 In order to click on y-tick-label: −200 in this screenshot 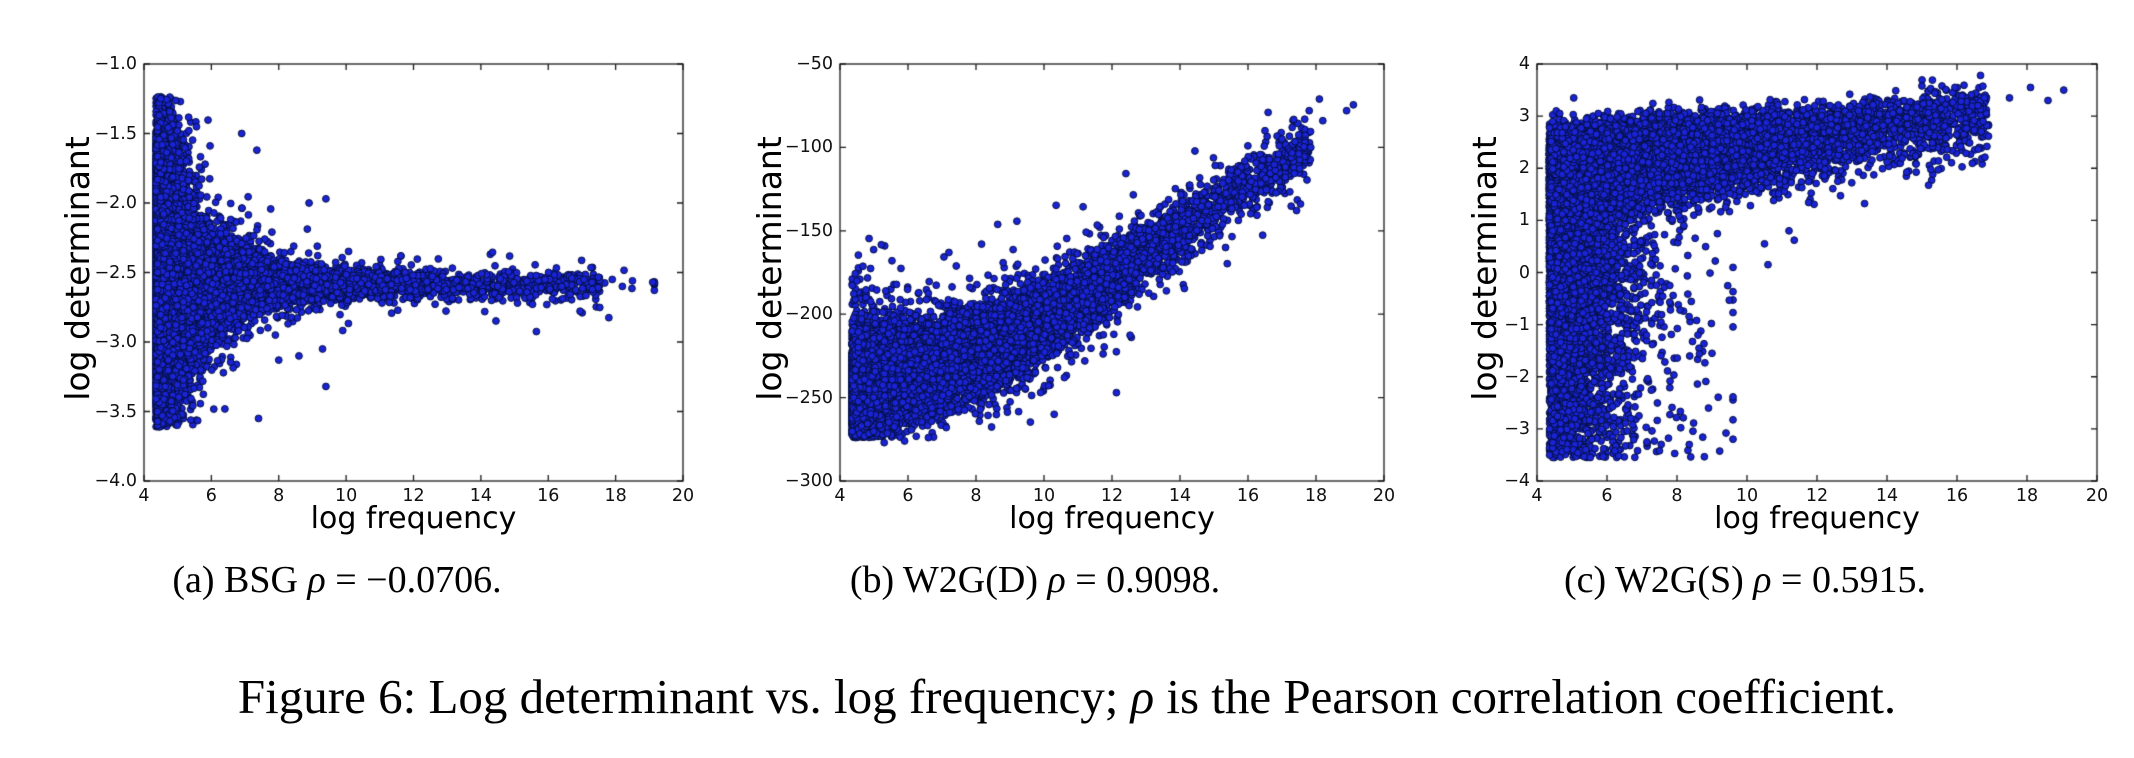, I will do `click(808, 314)`.